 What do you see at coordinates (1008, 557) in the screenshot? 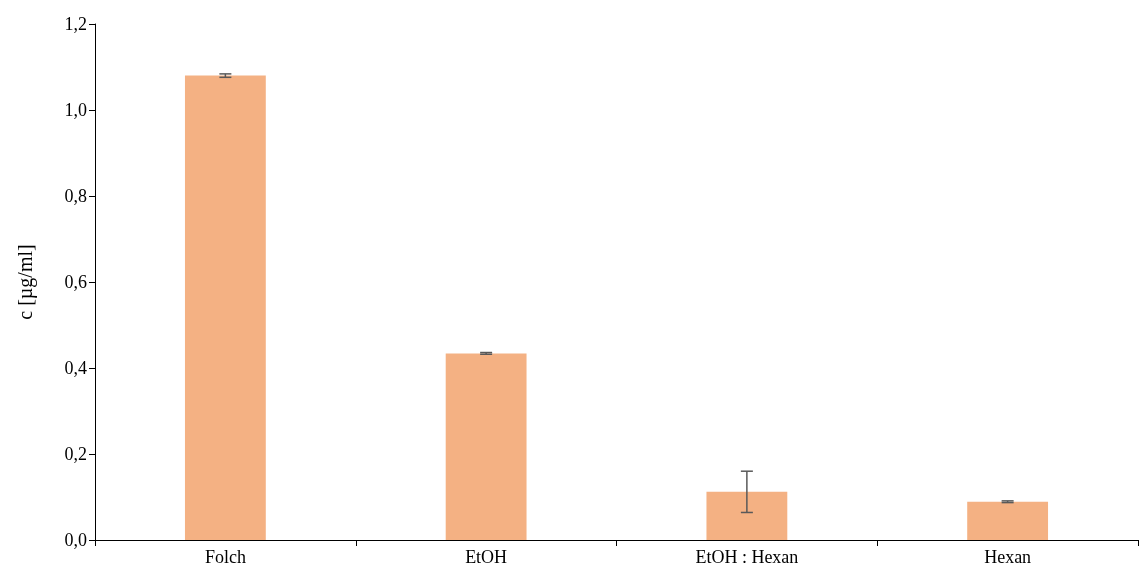
I see `x-tick-label: Hexan` at bounding box center [1008, 557].